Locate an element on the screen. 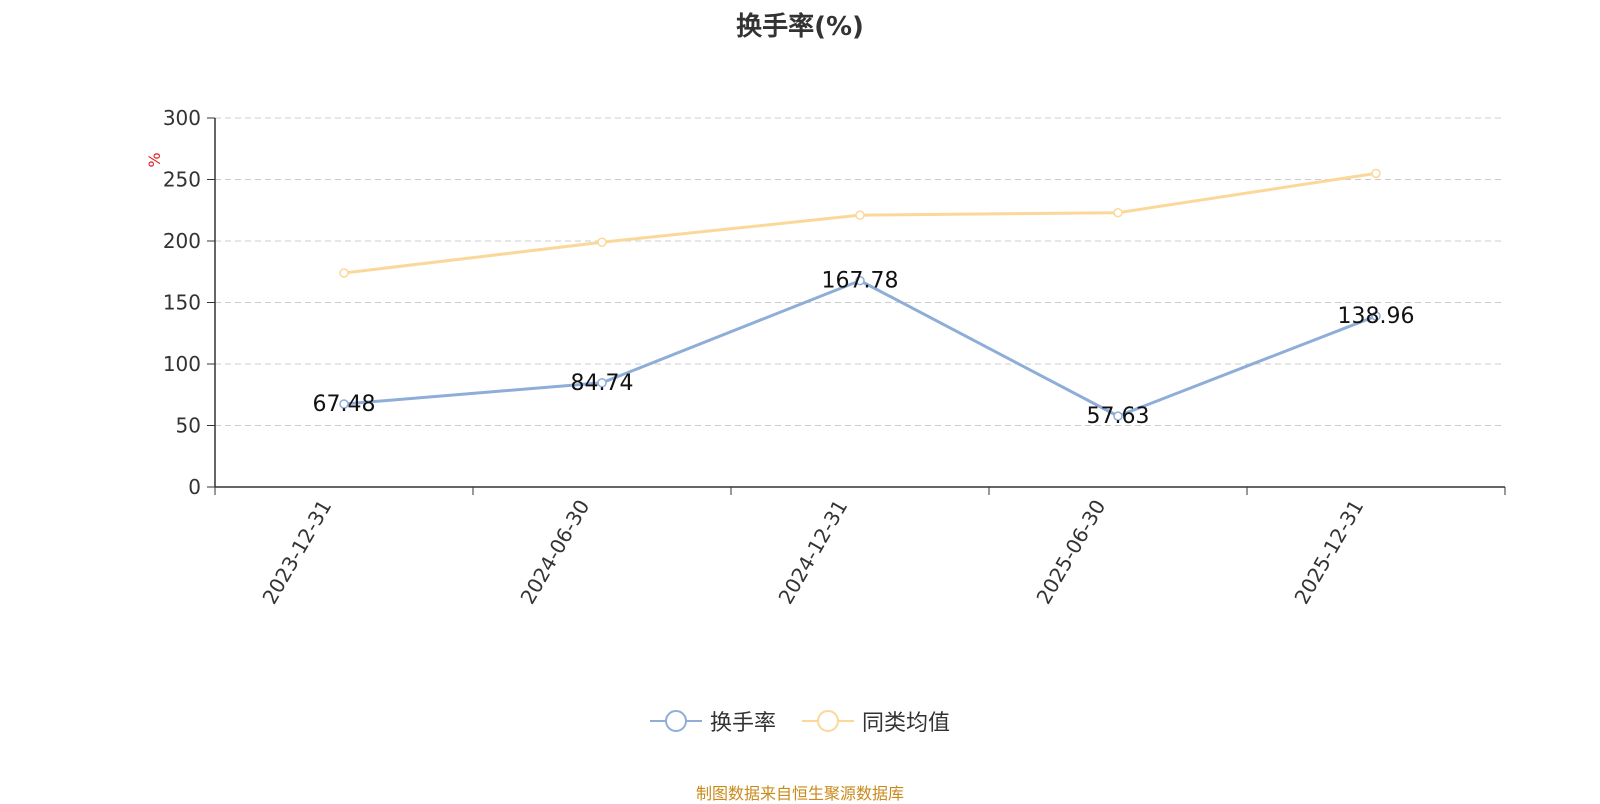  x-tick-label: 2025-12-31 is located at coordinates (1328, 552).